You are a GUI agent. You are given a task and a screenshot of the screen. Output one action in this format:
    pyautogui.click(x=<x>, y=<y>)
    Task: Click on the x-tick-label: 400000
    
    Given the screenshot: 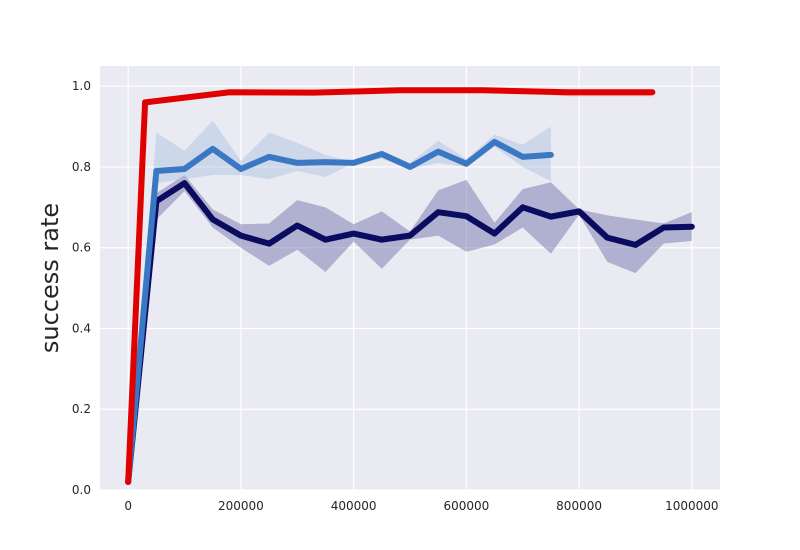 What is the action you would take?
    pyautogui.click(x=354, y=506)
    